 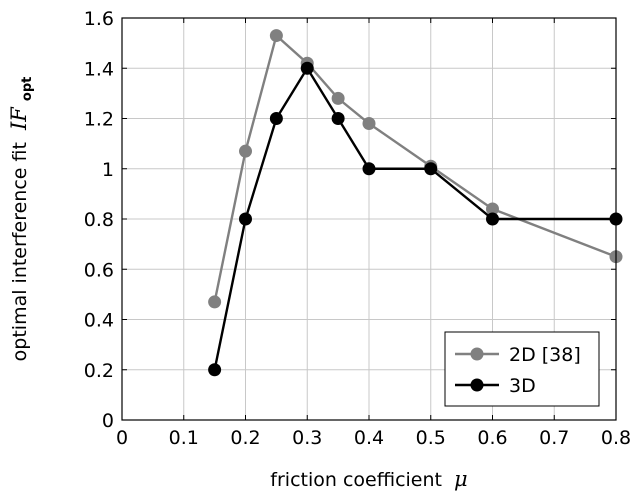 What do you see at coordinates (554, 438) in the screenshot?
I see `x-tick-label: 0.7` at bounding box center [554, 438].